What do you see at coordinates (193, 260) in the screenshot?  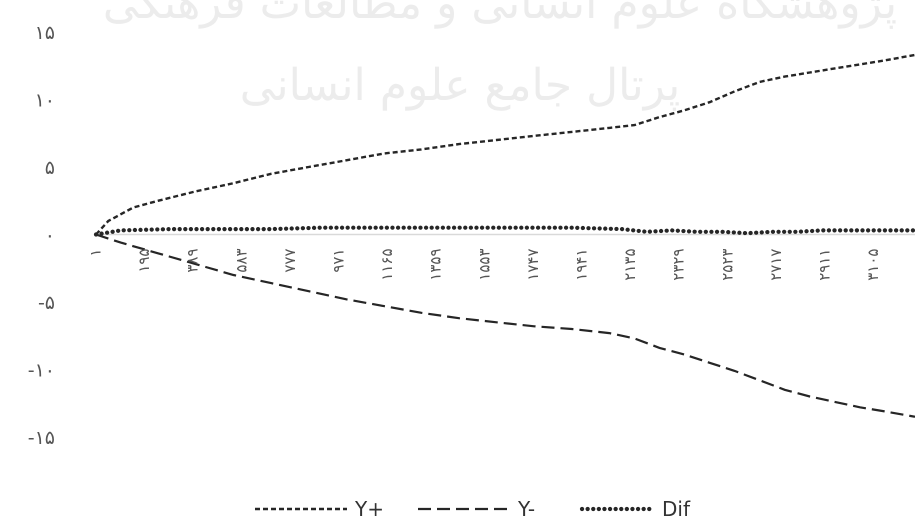 I see `x-tick-label: ۳۸۹` at bounding box center [193, 260].